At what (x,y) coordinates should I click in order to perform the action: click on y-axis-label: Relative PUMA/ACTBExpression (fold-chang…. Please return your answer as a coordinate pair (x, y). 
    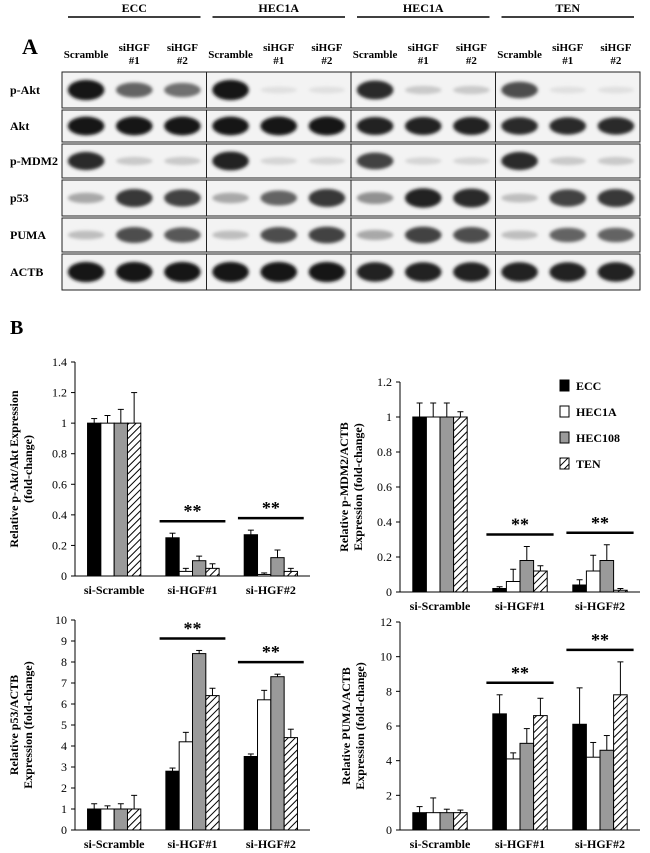
    Looking at the image, I should click on (353, 725).